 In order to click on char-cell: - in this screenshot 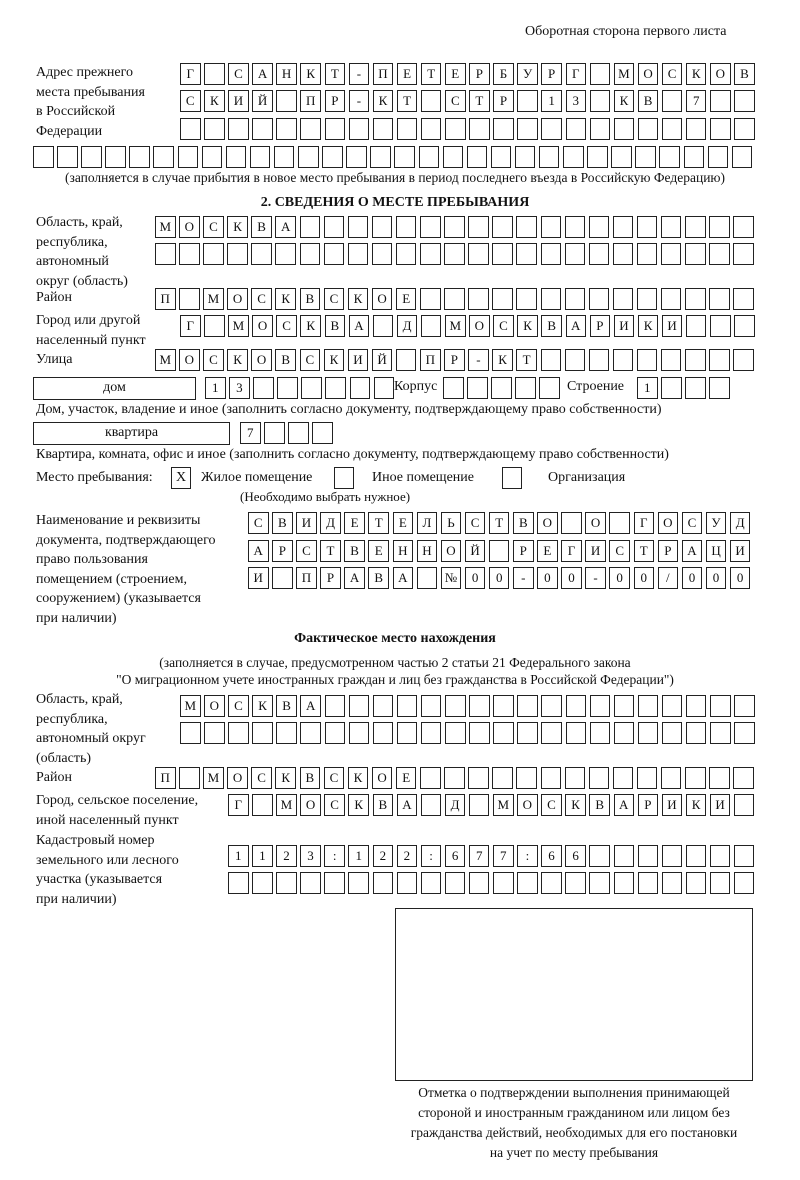, I will do `click(595, 578)`.